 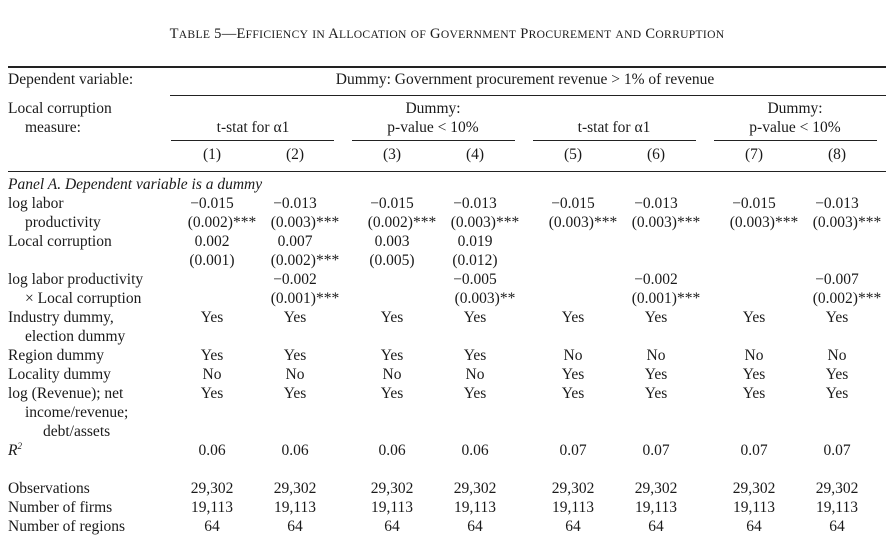 I want to click on dependent-variable-label: Dependent variable:, so click(x=70, y=79).